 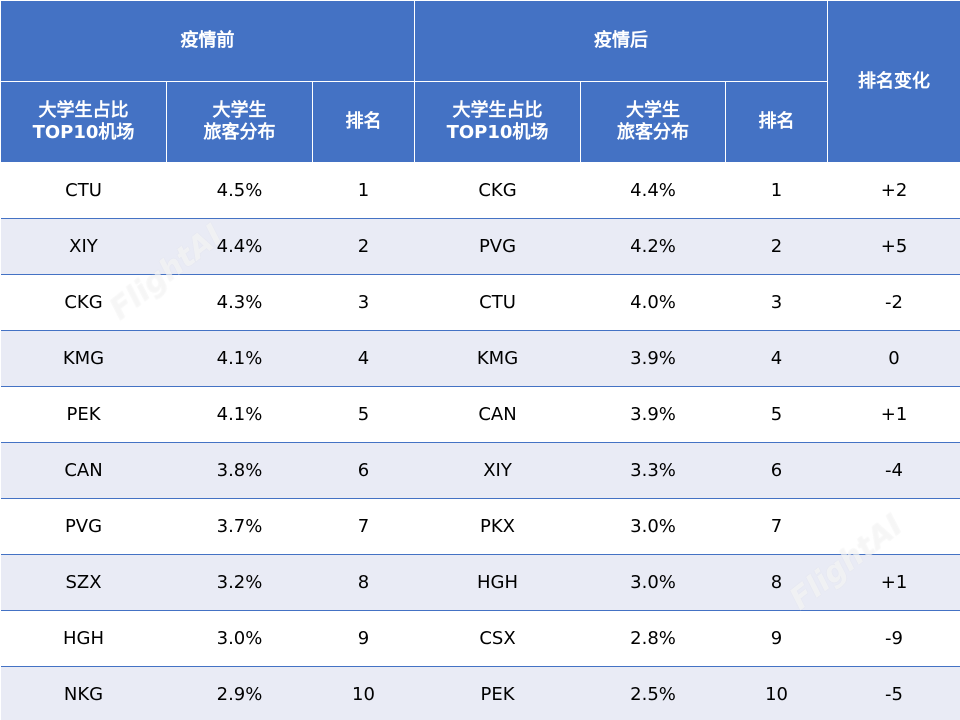 I want to click on after-rank-cell: 1, so click(x=776, y=190).